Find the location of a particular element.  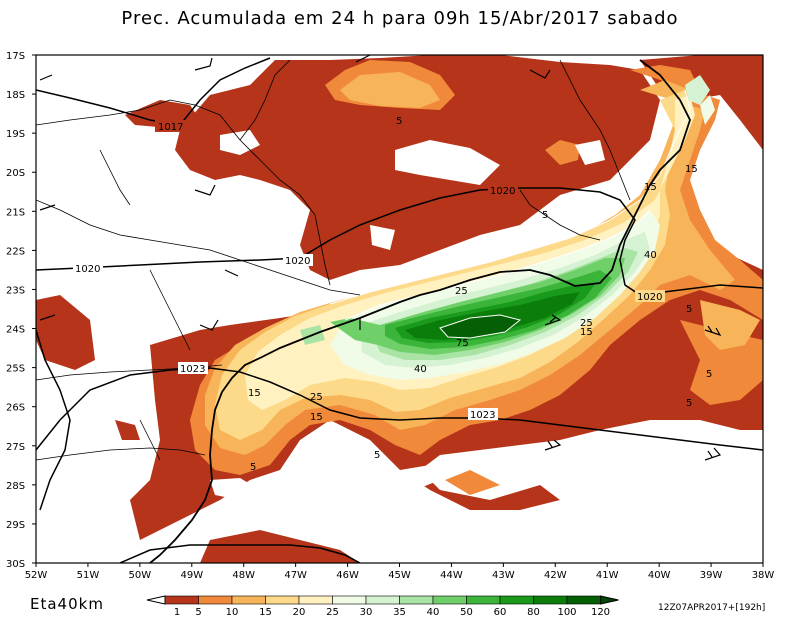

lat-tick-label: 20S is located at coordinates (15, 173).